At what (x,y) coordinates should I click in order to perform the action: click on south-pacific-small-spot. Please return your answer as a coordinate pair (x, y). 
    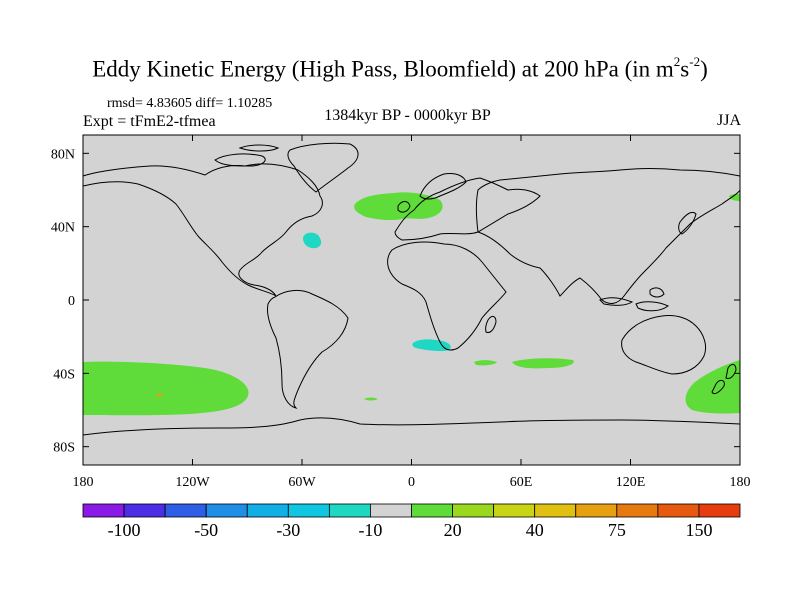
    Looking at the image, I should click on (159, 395).